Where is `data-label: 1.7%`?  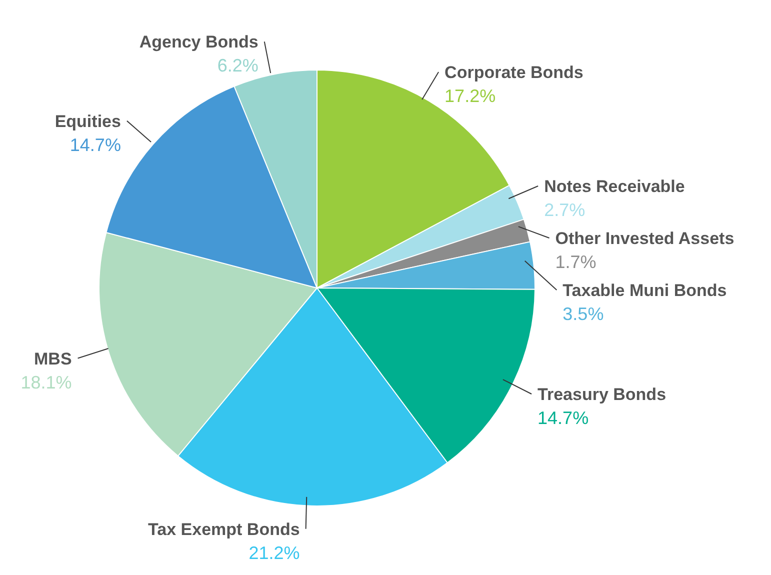
data-label: 1.7% is located at coordinates (575, 262).